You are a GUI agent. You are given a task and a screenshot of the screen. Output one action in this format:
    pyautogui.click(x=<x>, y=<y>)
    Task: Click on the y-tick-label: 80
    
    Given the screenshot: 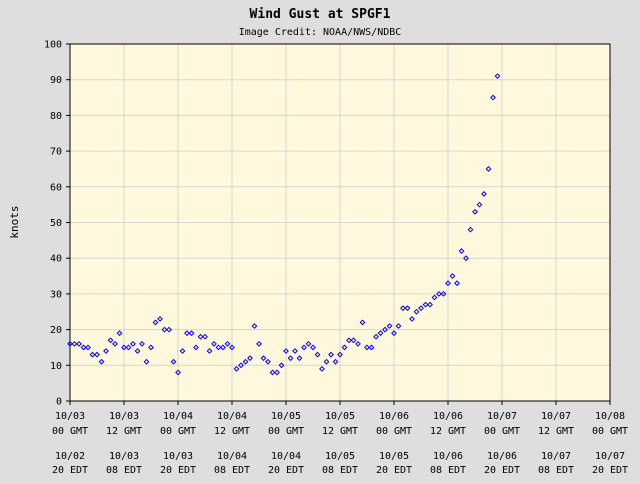 What is the action you would take?
    pyautogui.click(x=56, y=116)
    